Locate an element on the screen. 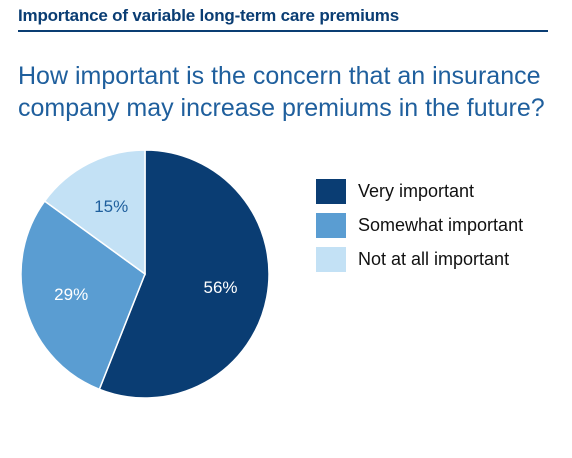  legend-item-very-important: Very important is located at coordinates (419, 191).